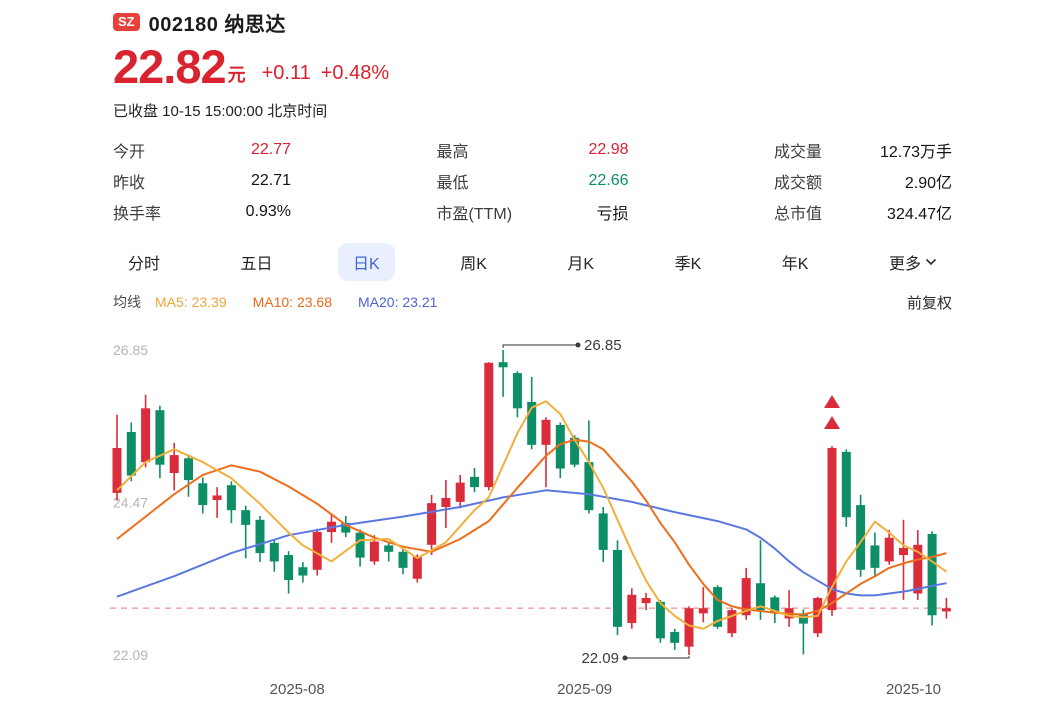 The image size is (1062, 706). Describe the element at coordinates (913, 689) in the screenshot. I see `x-axis-label: 2025-10` at that location.